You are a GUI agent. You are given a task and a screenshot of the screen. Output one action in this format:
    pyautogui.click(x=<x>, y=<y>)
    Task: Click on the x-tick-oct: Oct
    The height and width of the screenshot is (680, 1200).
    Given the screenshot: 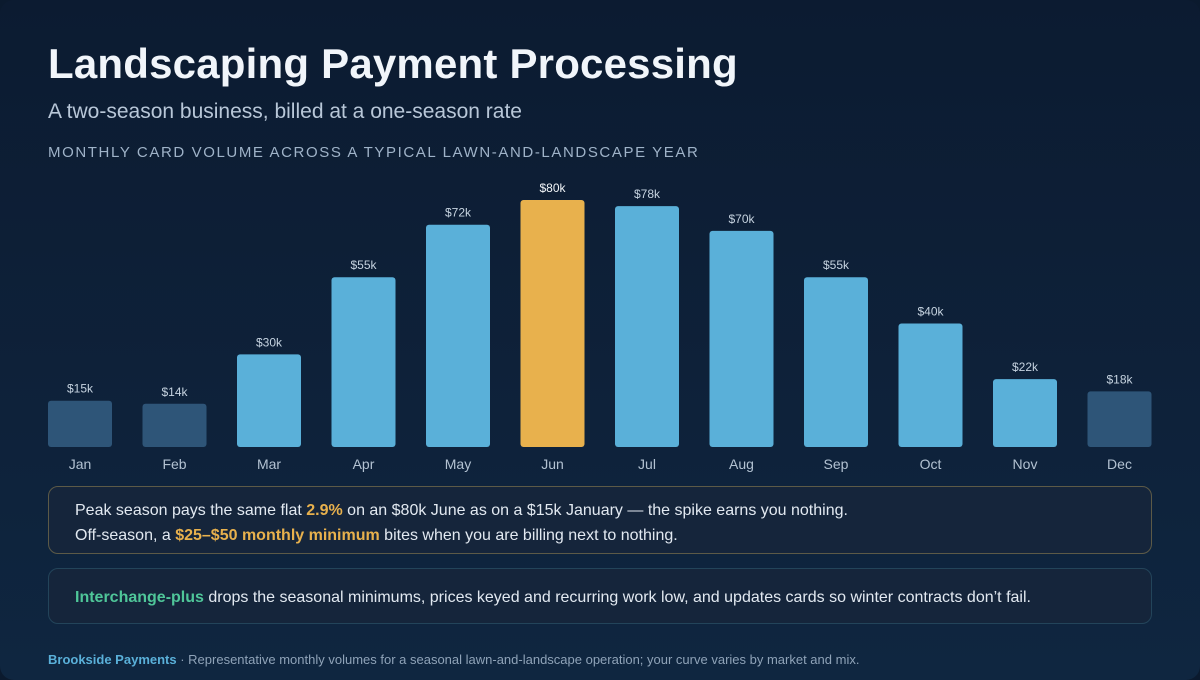 What is the action you would take?
    pyautogui.click(x=931, y=464)
    